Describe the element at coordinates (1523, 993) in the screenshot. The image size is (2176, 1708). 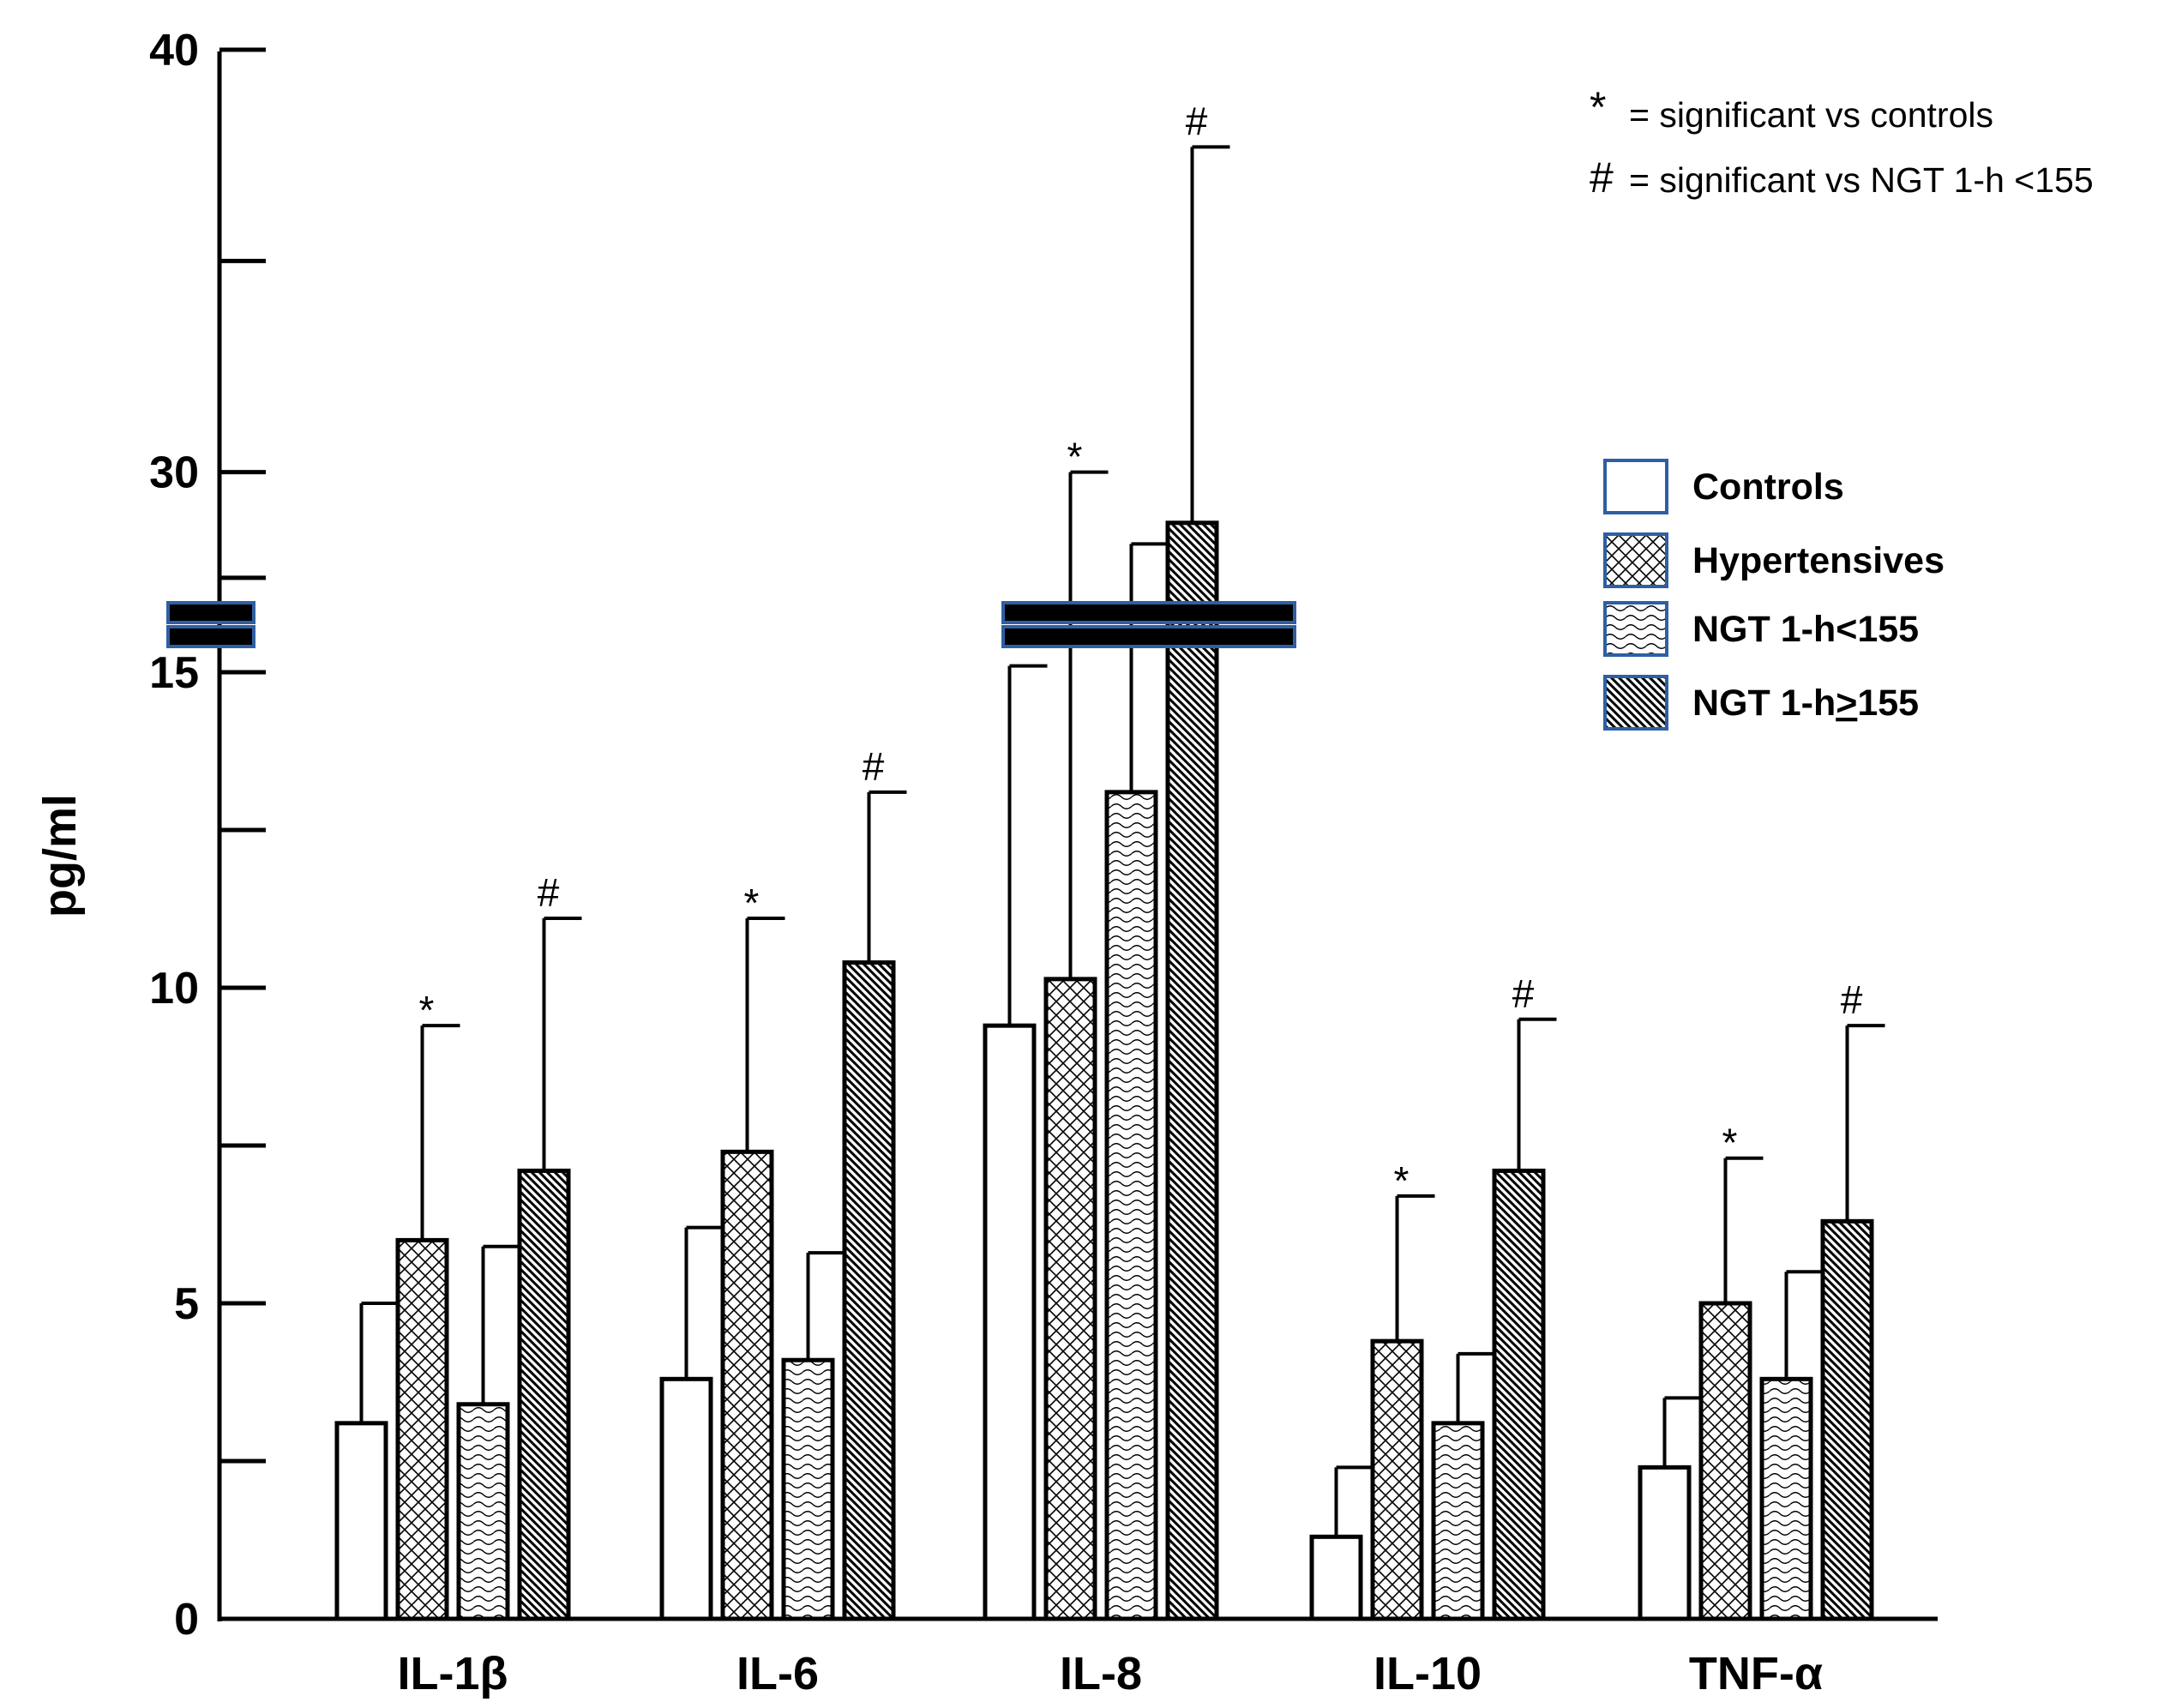
I see `sig-mark-3-3: #` at that location.